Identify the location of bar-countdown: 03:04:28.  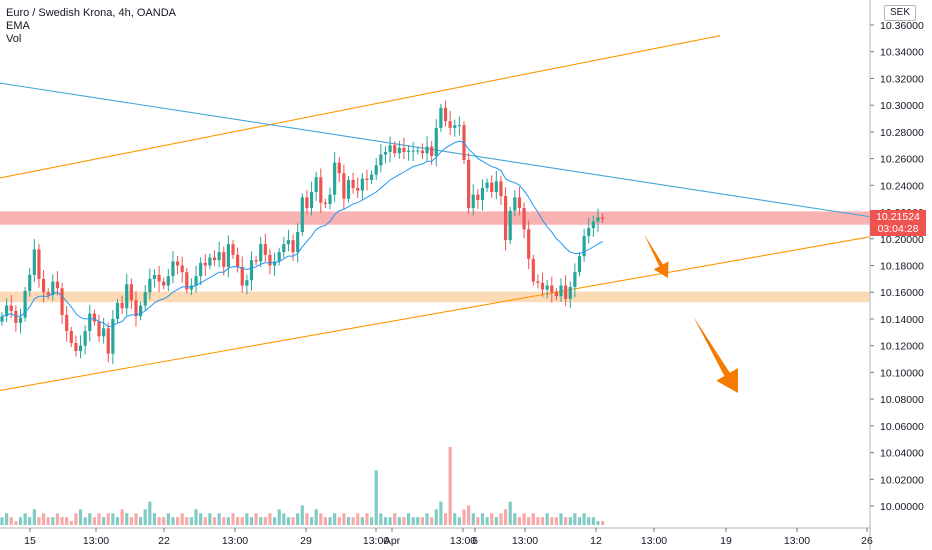
(898, 229).